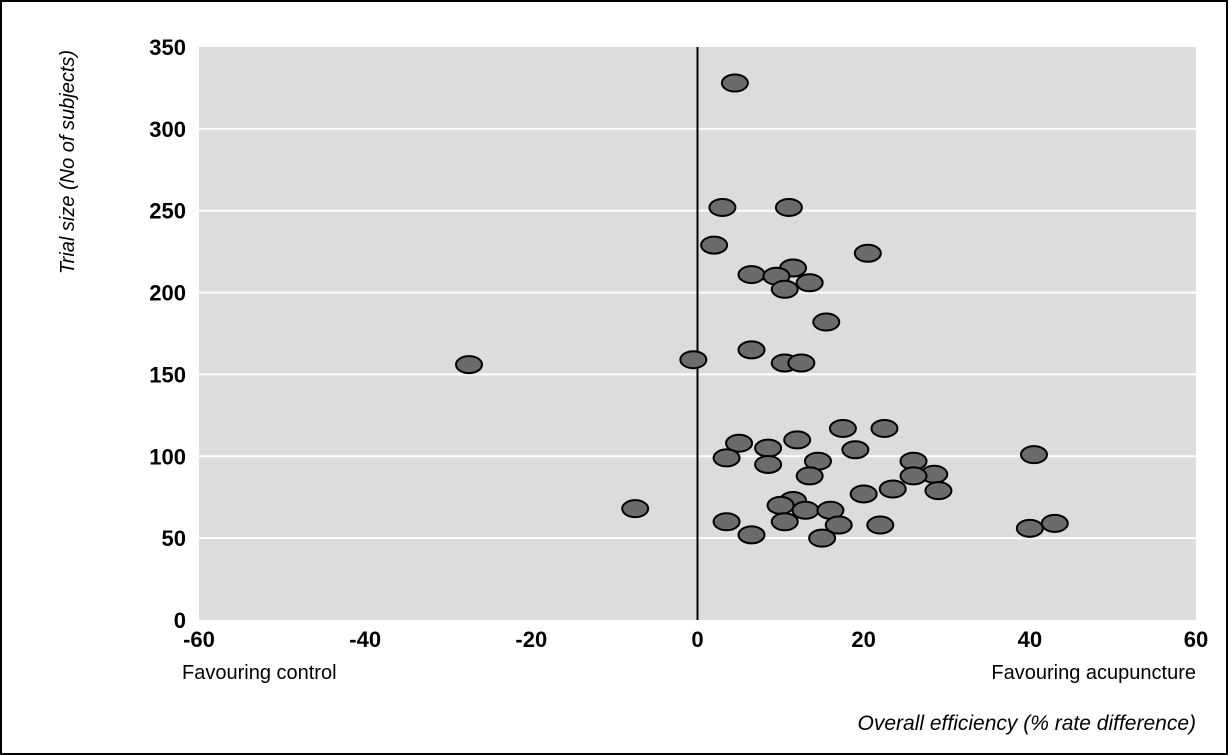 This screenshot has height=755, width=1228. I want to click on x-tick-label: -40, so click(365, 639).